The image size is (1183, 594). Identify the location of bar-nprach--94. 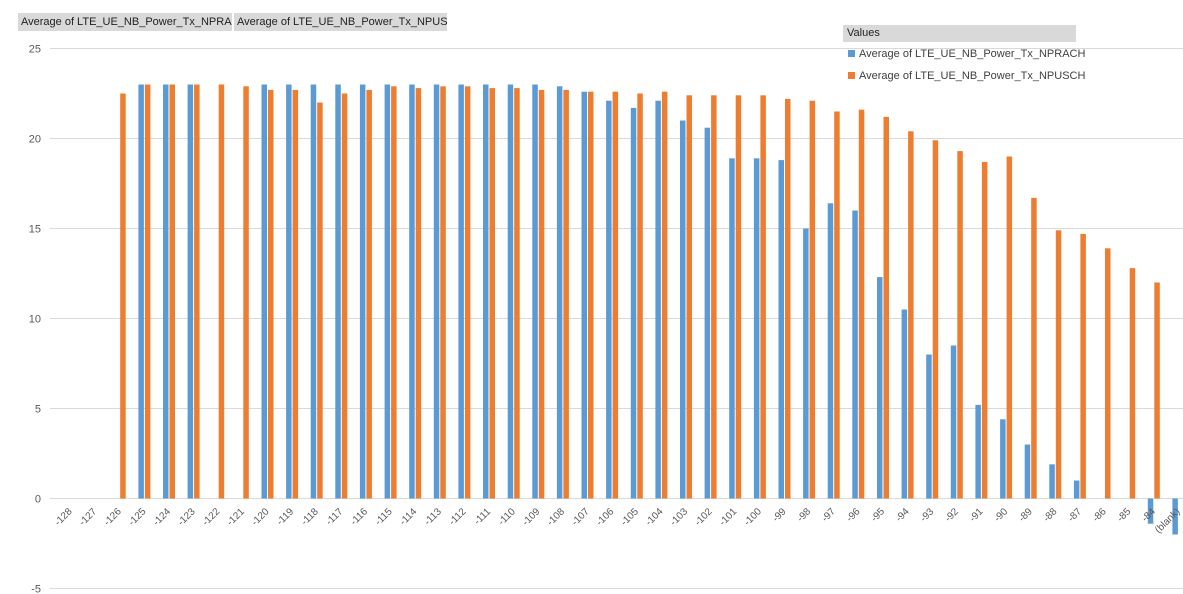
(904, 404).